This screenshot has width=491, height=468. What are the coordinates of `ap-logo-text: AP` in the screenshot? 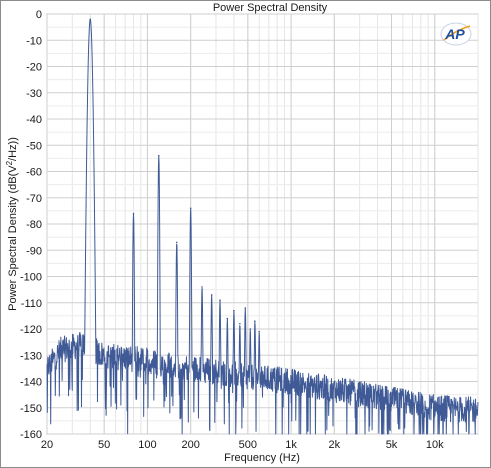 It's located at (454, 34).